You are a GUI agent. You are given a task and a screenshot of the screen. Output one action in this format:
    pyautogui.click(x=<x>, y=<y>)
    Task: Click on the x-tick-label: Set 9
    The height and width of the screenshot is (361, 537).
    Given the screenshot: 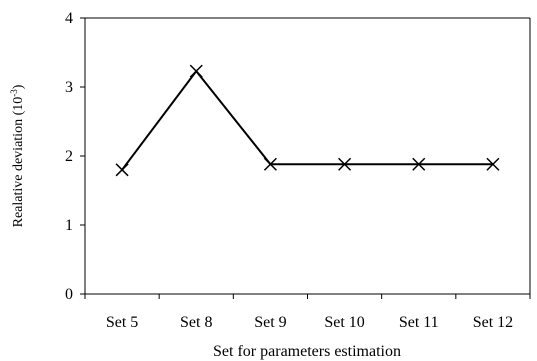 What is the action you would take?
    pyautogui.click(x=270, y=322)
    